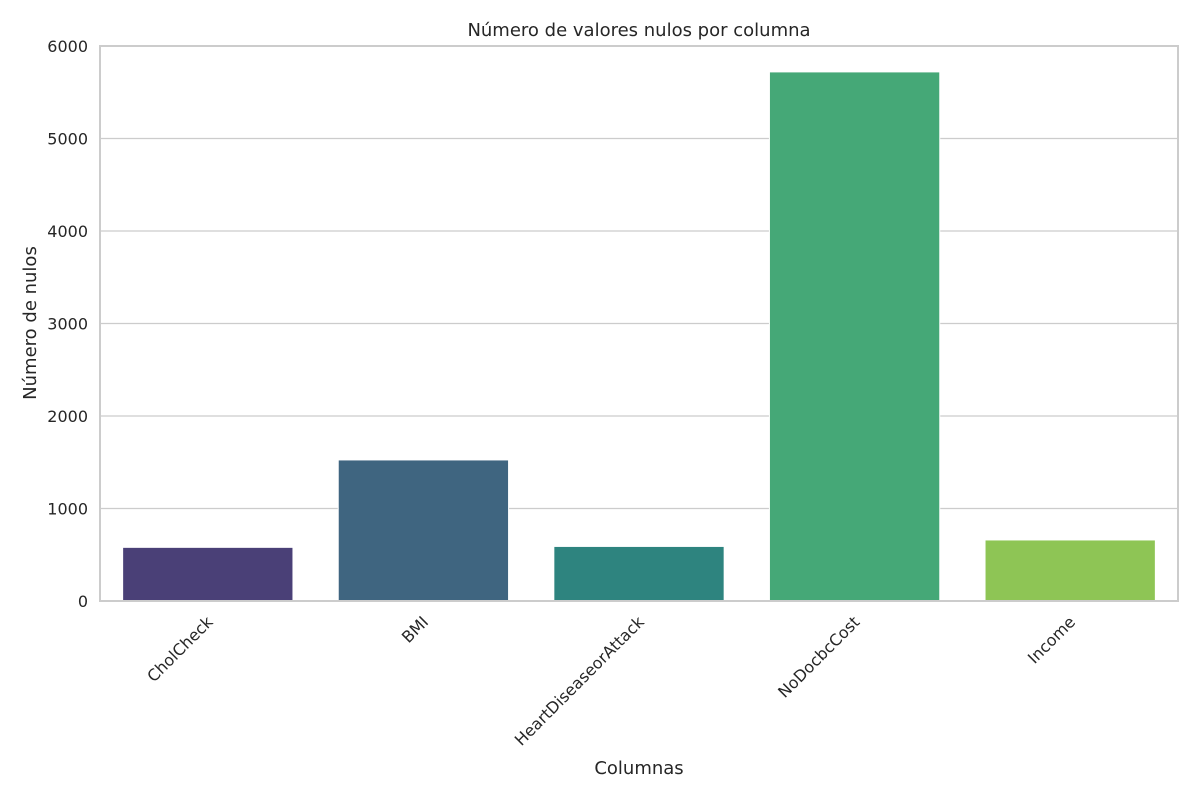  I want to click on bar-bmi, so click(423, 530).